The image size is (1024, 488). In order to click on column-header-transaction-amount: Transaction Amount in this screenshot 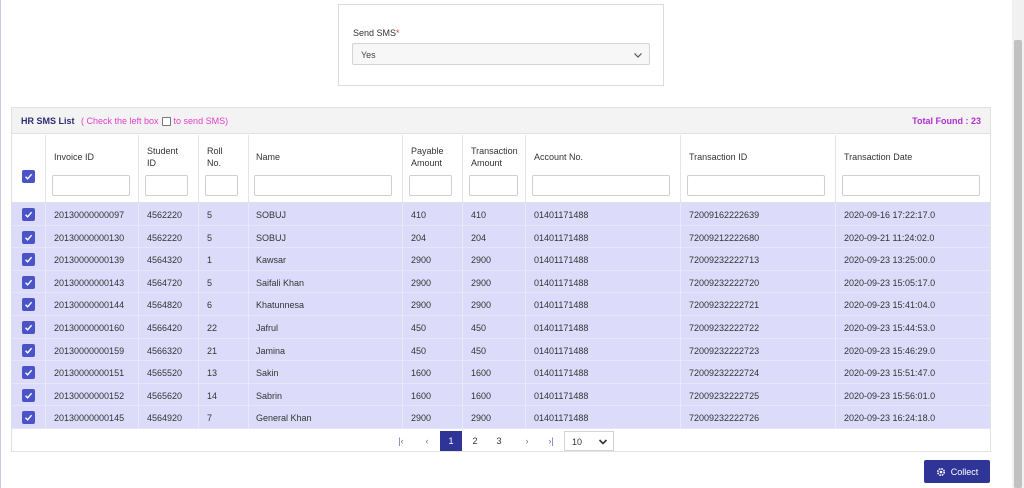, I will do `click(494, 157)`.